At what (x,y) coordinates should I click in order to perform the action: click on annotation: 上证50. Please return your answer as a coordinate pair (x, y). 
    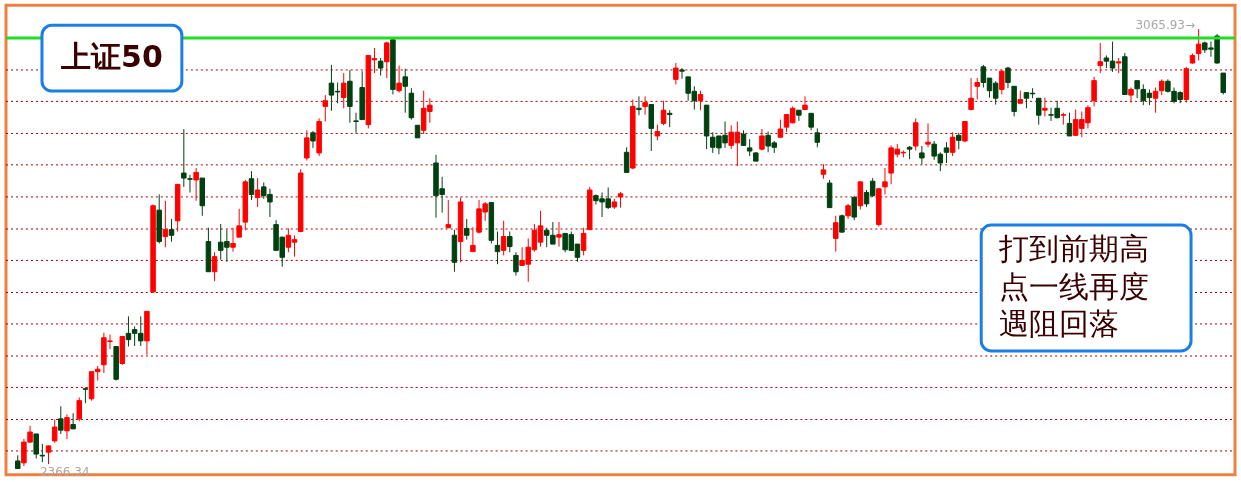
    Looking at the image, I should click on (111, 57).